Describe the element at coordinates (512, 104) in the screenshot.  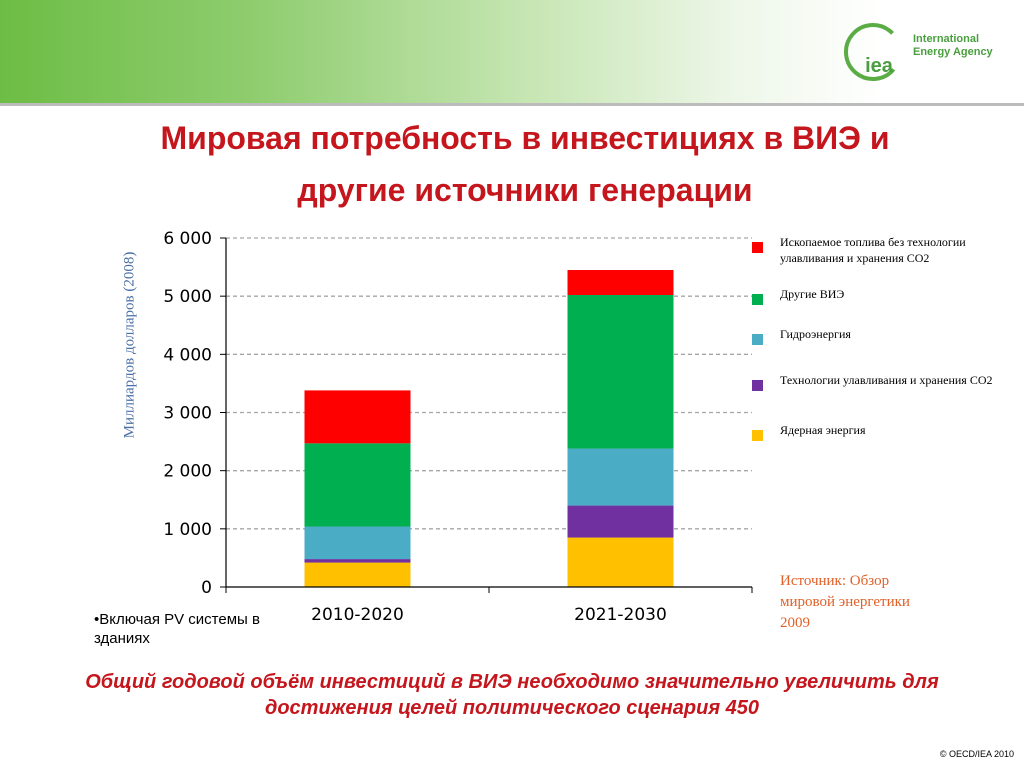
I see `header-divider` at that location.